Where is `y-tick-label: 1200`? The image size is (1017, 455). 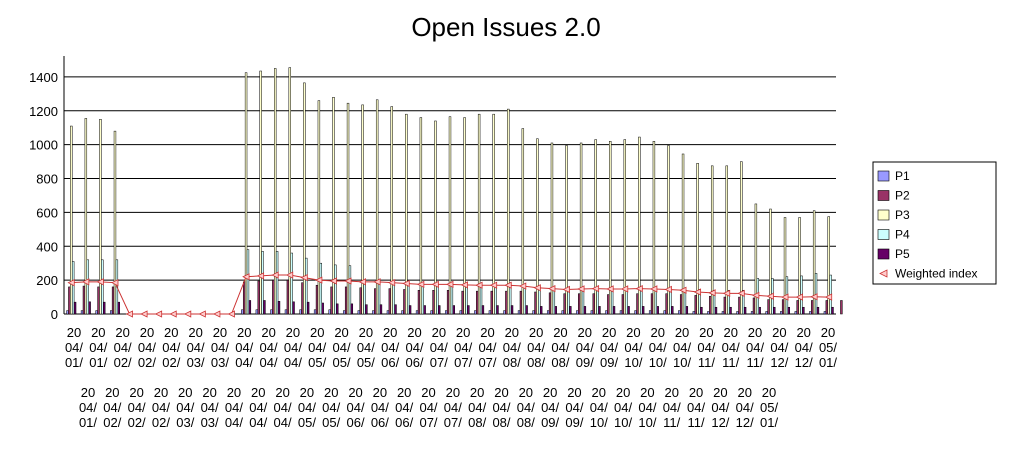 y-tick-label: 1200 is located at coordinates (43, 111).